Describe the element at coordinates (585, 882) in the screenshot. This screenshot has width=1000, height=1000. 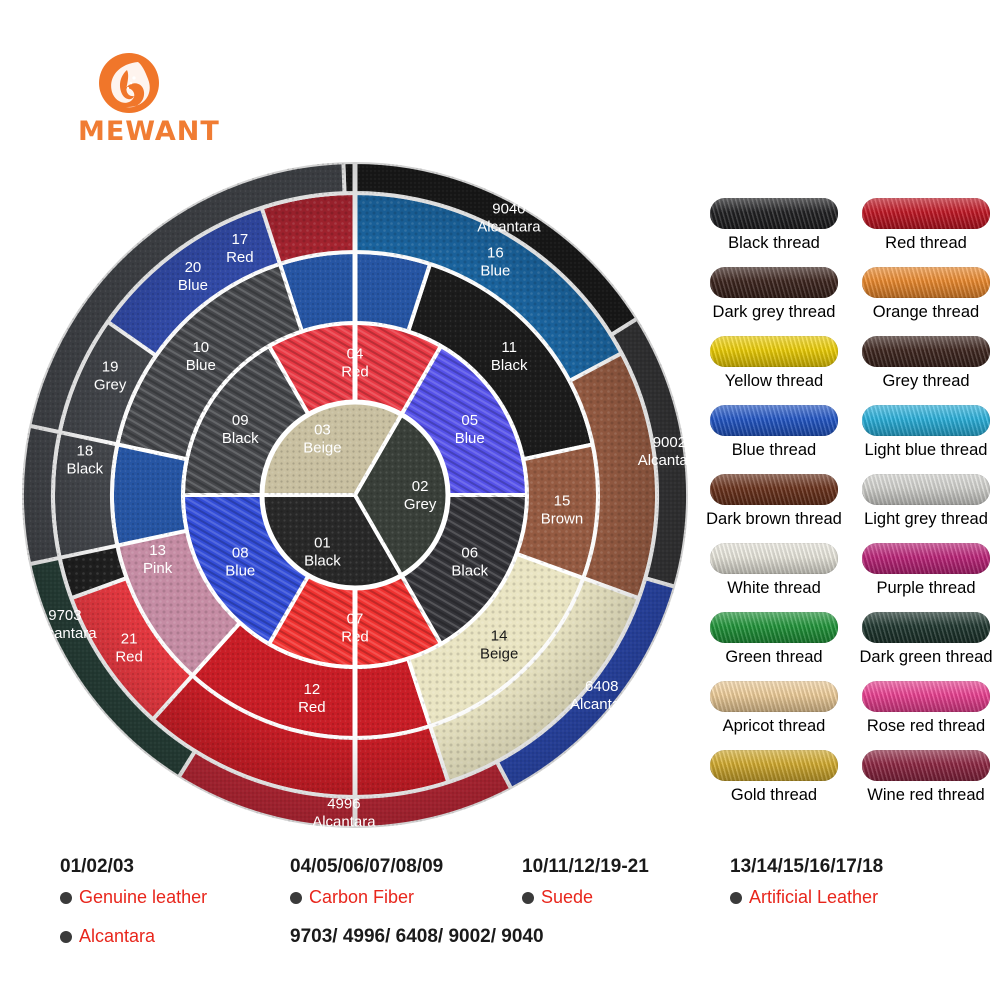
I see `material-note-2: 10/11/12/19-21 Suede` at that location.